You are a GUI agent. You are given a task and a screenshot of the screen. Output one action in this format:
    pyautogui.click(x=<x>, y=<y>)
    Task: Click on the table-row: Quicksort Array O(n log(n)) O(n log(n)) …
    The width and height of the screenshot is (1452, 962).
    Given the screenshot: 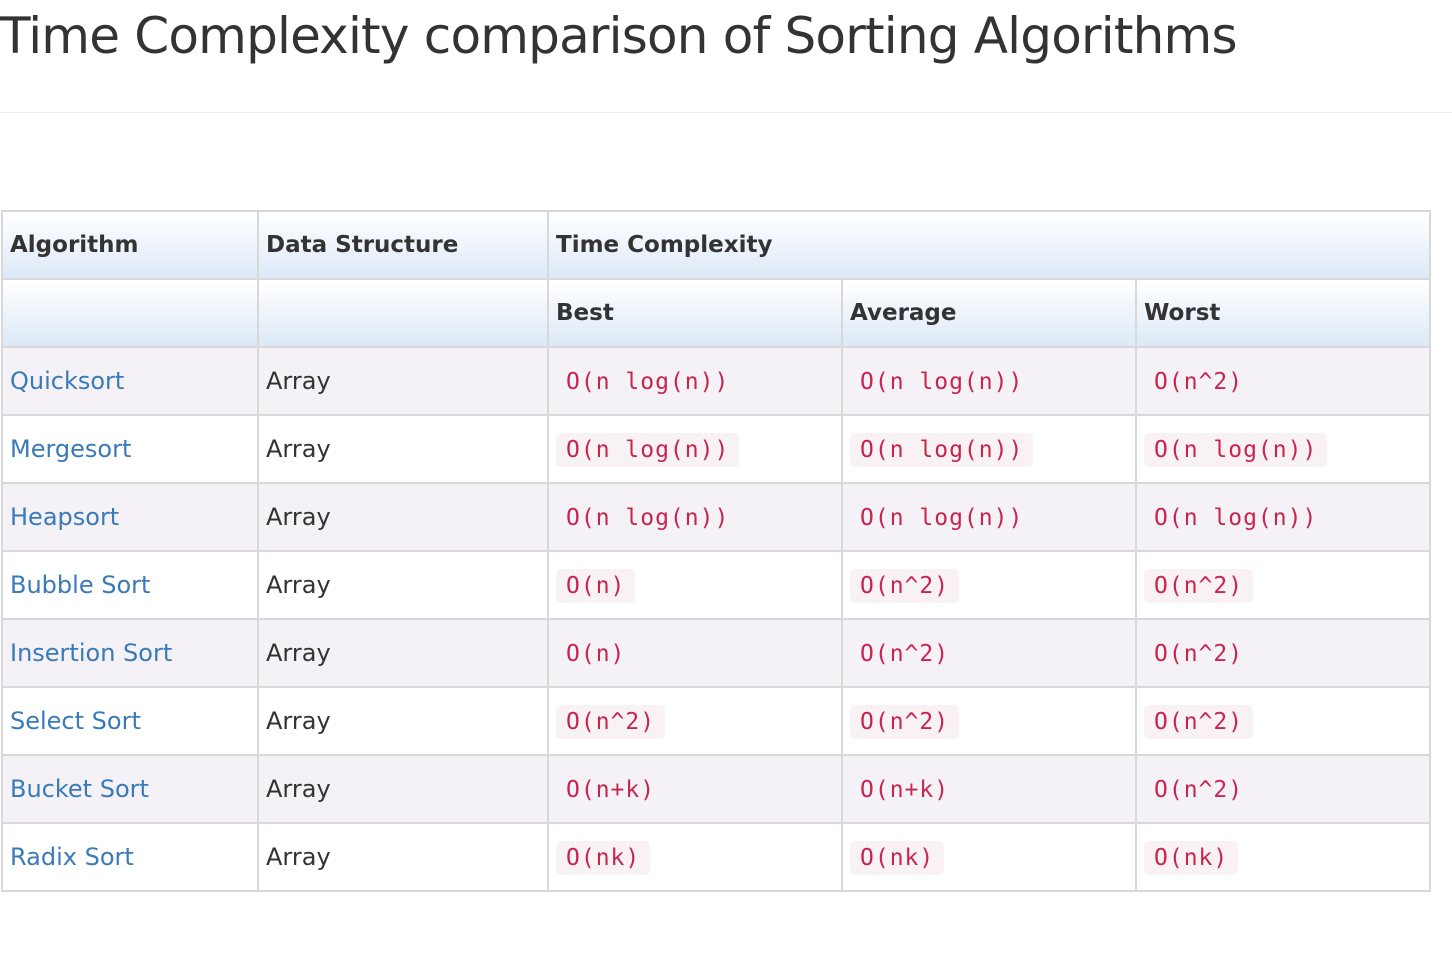 What is the action you would take?
    pyautogui.click(x=716, y=381)
    